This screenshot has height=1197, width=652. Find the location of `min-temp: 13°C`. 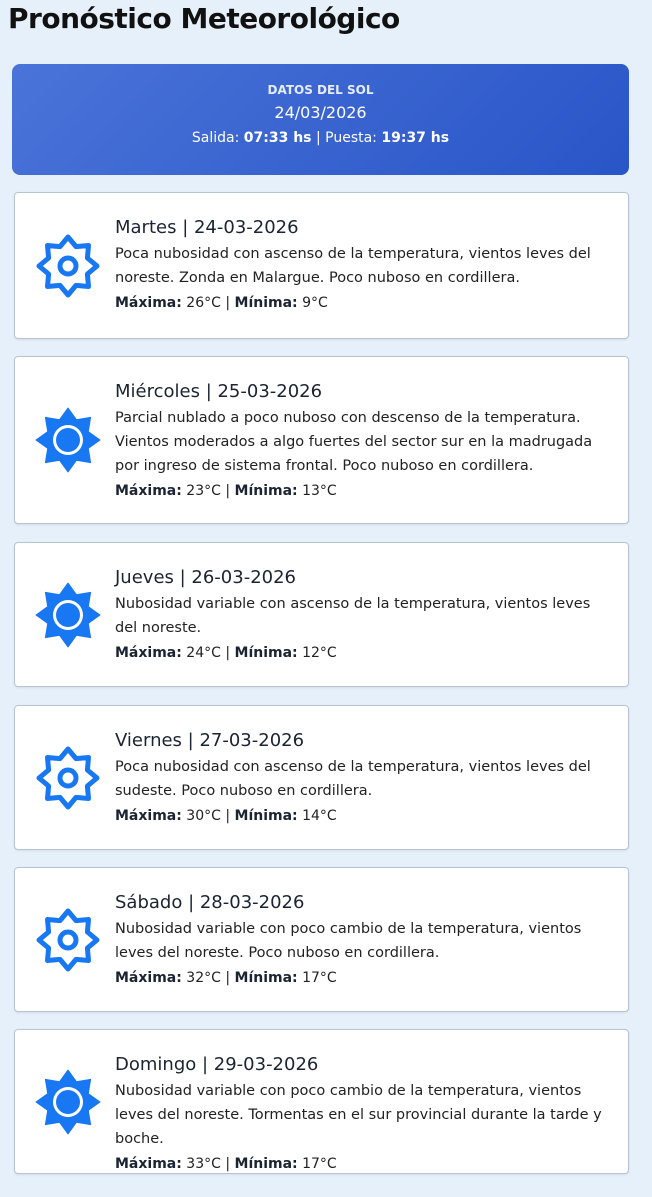

min-temp: 13°C is located at coordinates (319, 491).